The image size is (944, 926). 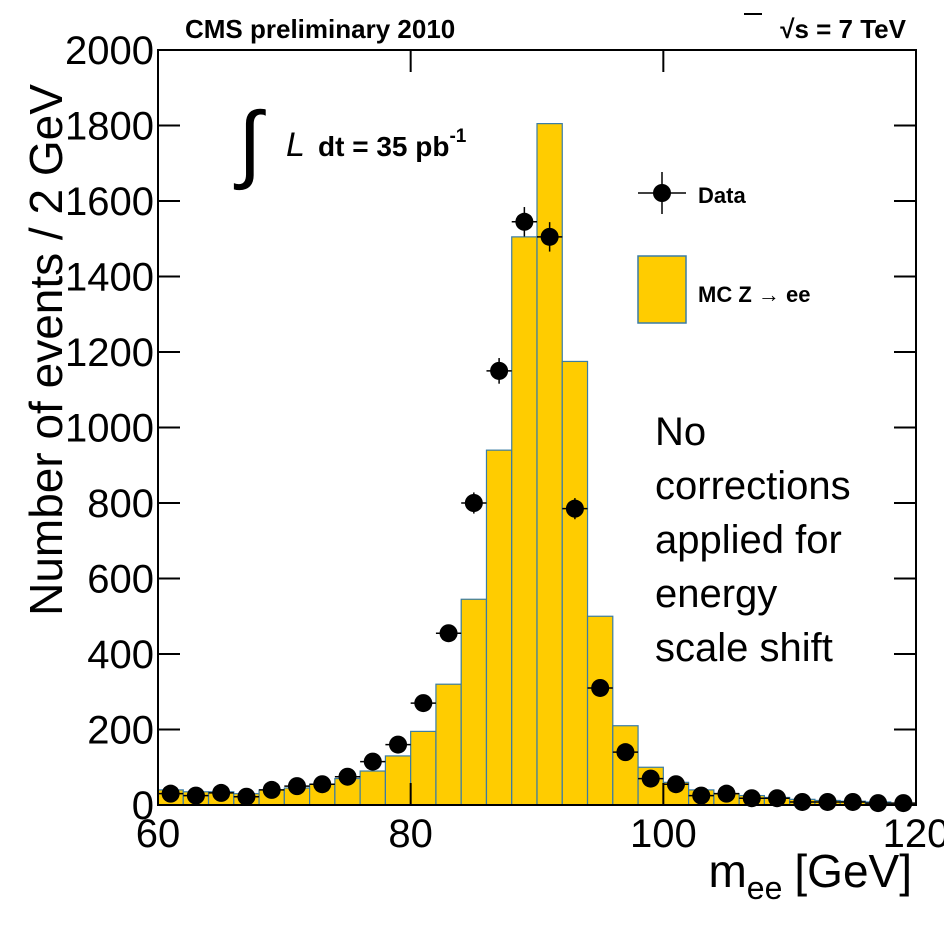 I want to click on y-tick-label: 1000, so click(x=109, y=429).